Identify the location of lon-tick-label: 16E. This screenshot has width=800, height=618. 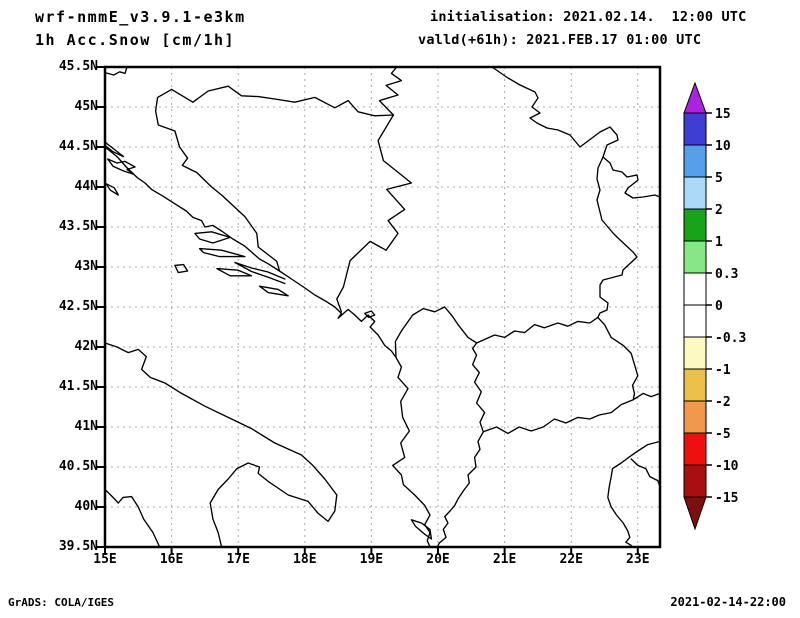
(171, 559).